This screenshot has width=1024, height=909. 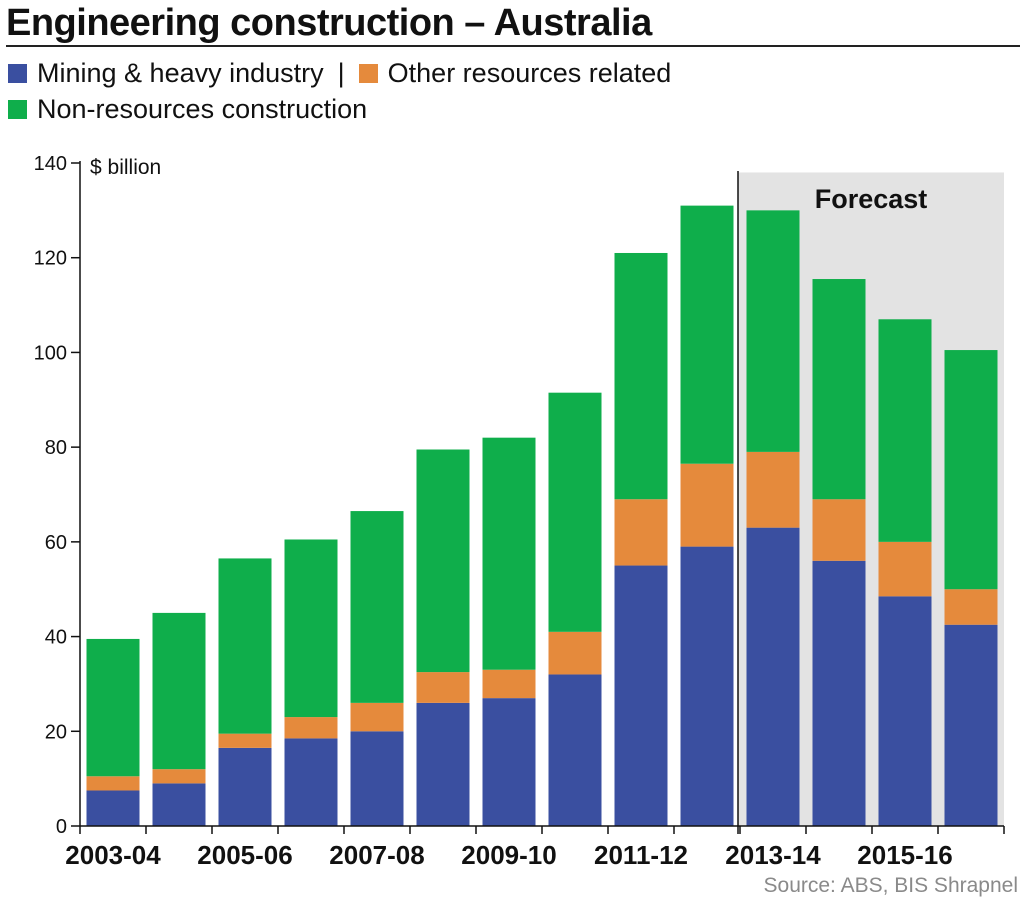 What do you see at coordinates (773, 855) in the screenshot?
I see `x-tick-label-2013-14: 2013-14` at bounding box center [773, 855].